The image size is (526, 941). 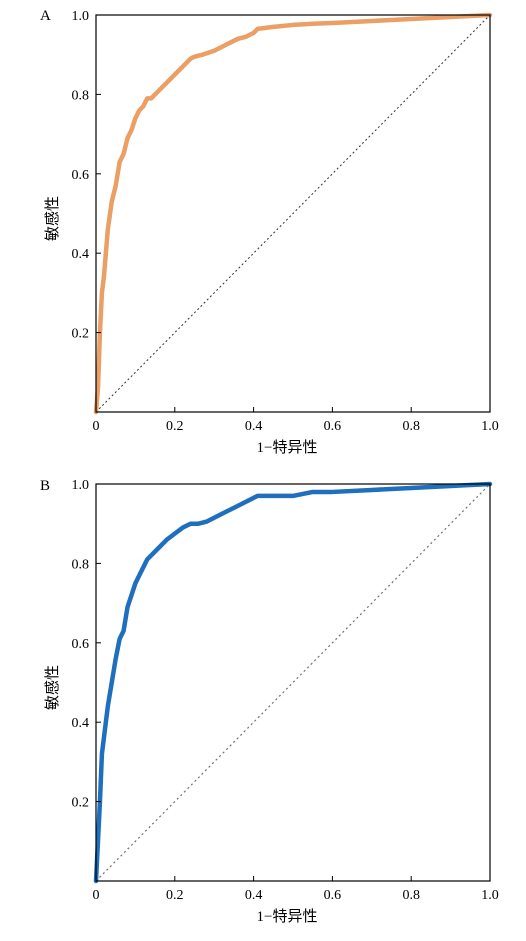 I want to click on panel-label: B, so click(x=45, y=486).